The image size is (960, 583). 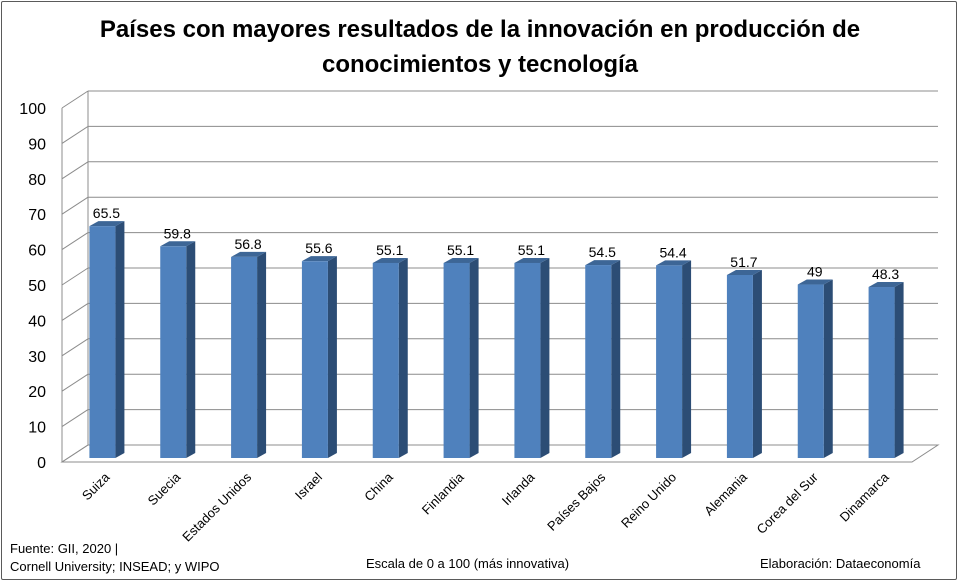 I want to click on x-tick-label: China, so click(x=378, y=486).